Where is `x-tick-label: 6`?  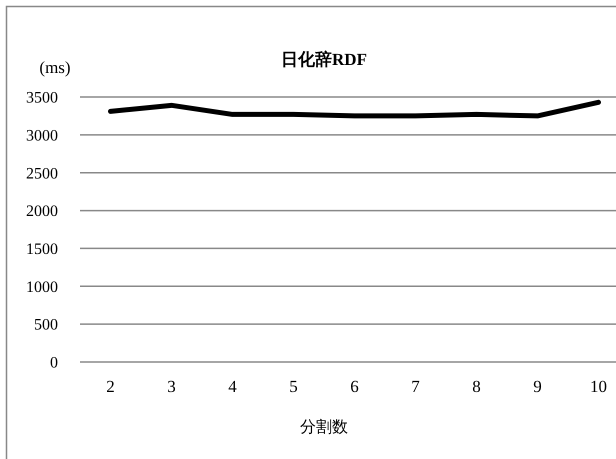
x-tick-label: 6 is located at coordinates (354, 386).